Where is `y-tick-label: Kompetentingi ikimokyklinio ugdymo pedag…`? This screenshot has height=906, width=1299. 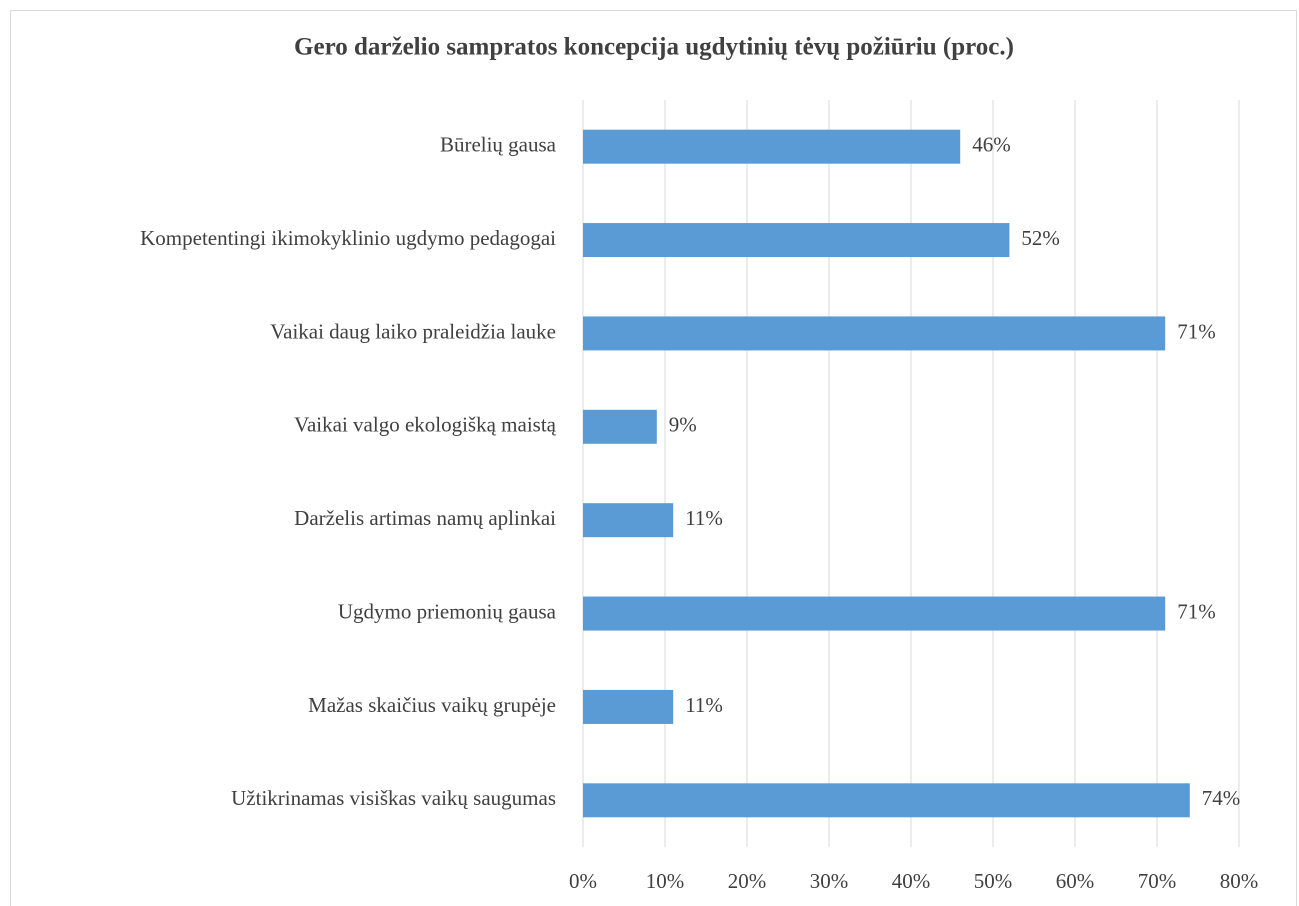 y-tick-label: Kompetentingi ikimokyklinio ugdymo pedag… is located at coordinates (348, 238).